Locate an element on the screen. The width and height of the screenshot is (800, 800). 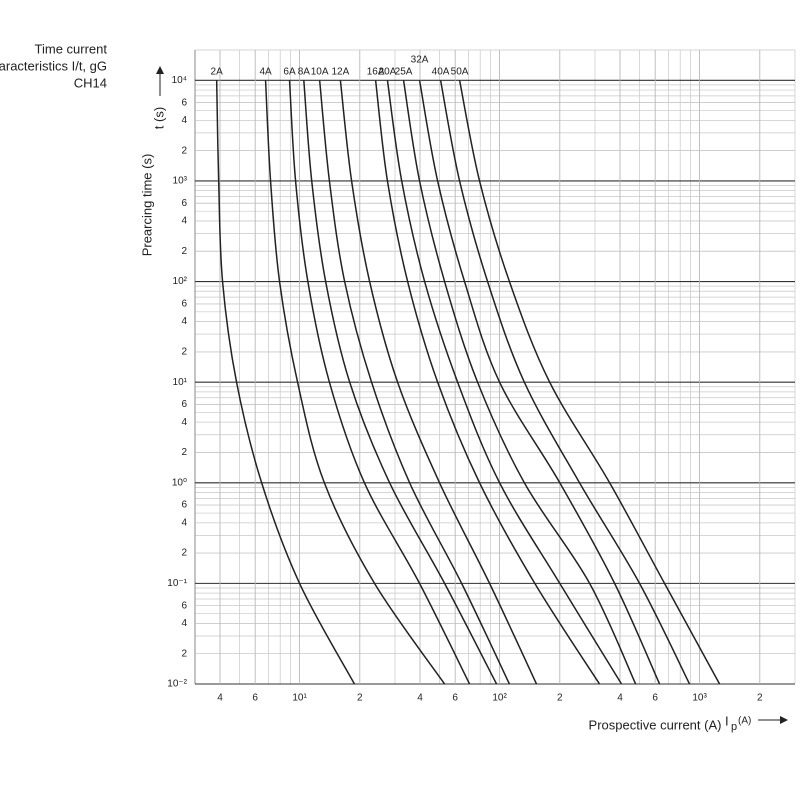
y-tick-label: 10⁻² is located at coordinates (177, 684).